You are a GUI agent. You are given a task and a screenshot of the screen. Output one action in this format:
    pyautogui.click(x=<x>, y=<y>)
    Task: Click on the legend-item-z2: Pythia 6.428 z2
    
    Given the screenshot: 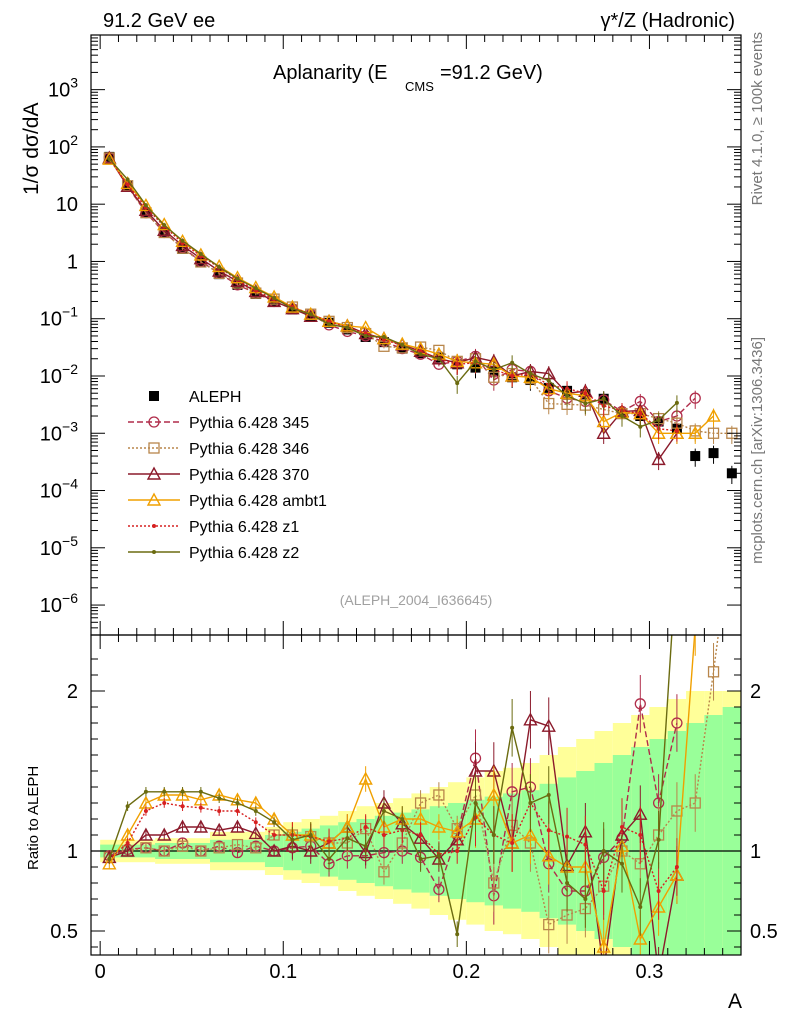 What is the action you would take?
    pyautogui.click(x=213, y=553)
    